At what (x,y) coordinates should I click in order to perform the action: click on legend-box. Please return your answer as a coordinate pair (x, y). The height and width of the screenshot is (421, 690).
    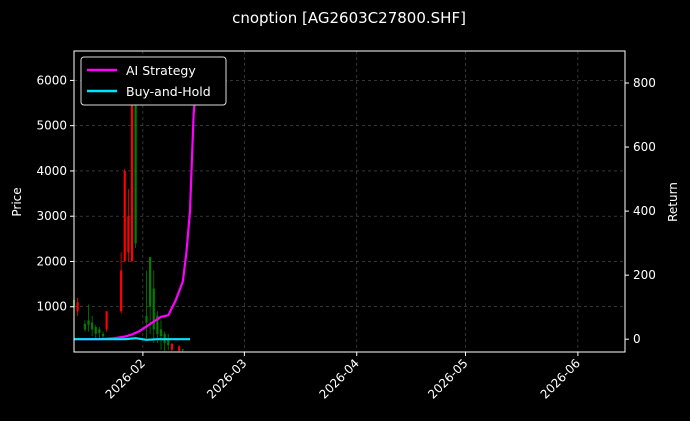
    Looking at the image, I should click on (153, 81).